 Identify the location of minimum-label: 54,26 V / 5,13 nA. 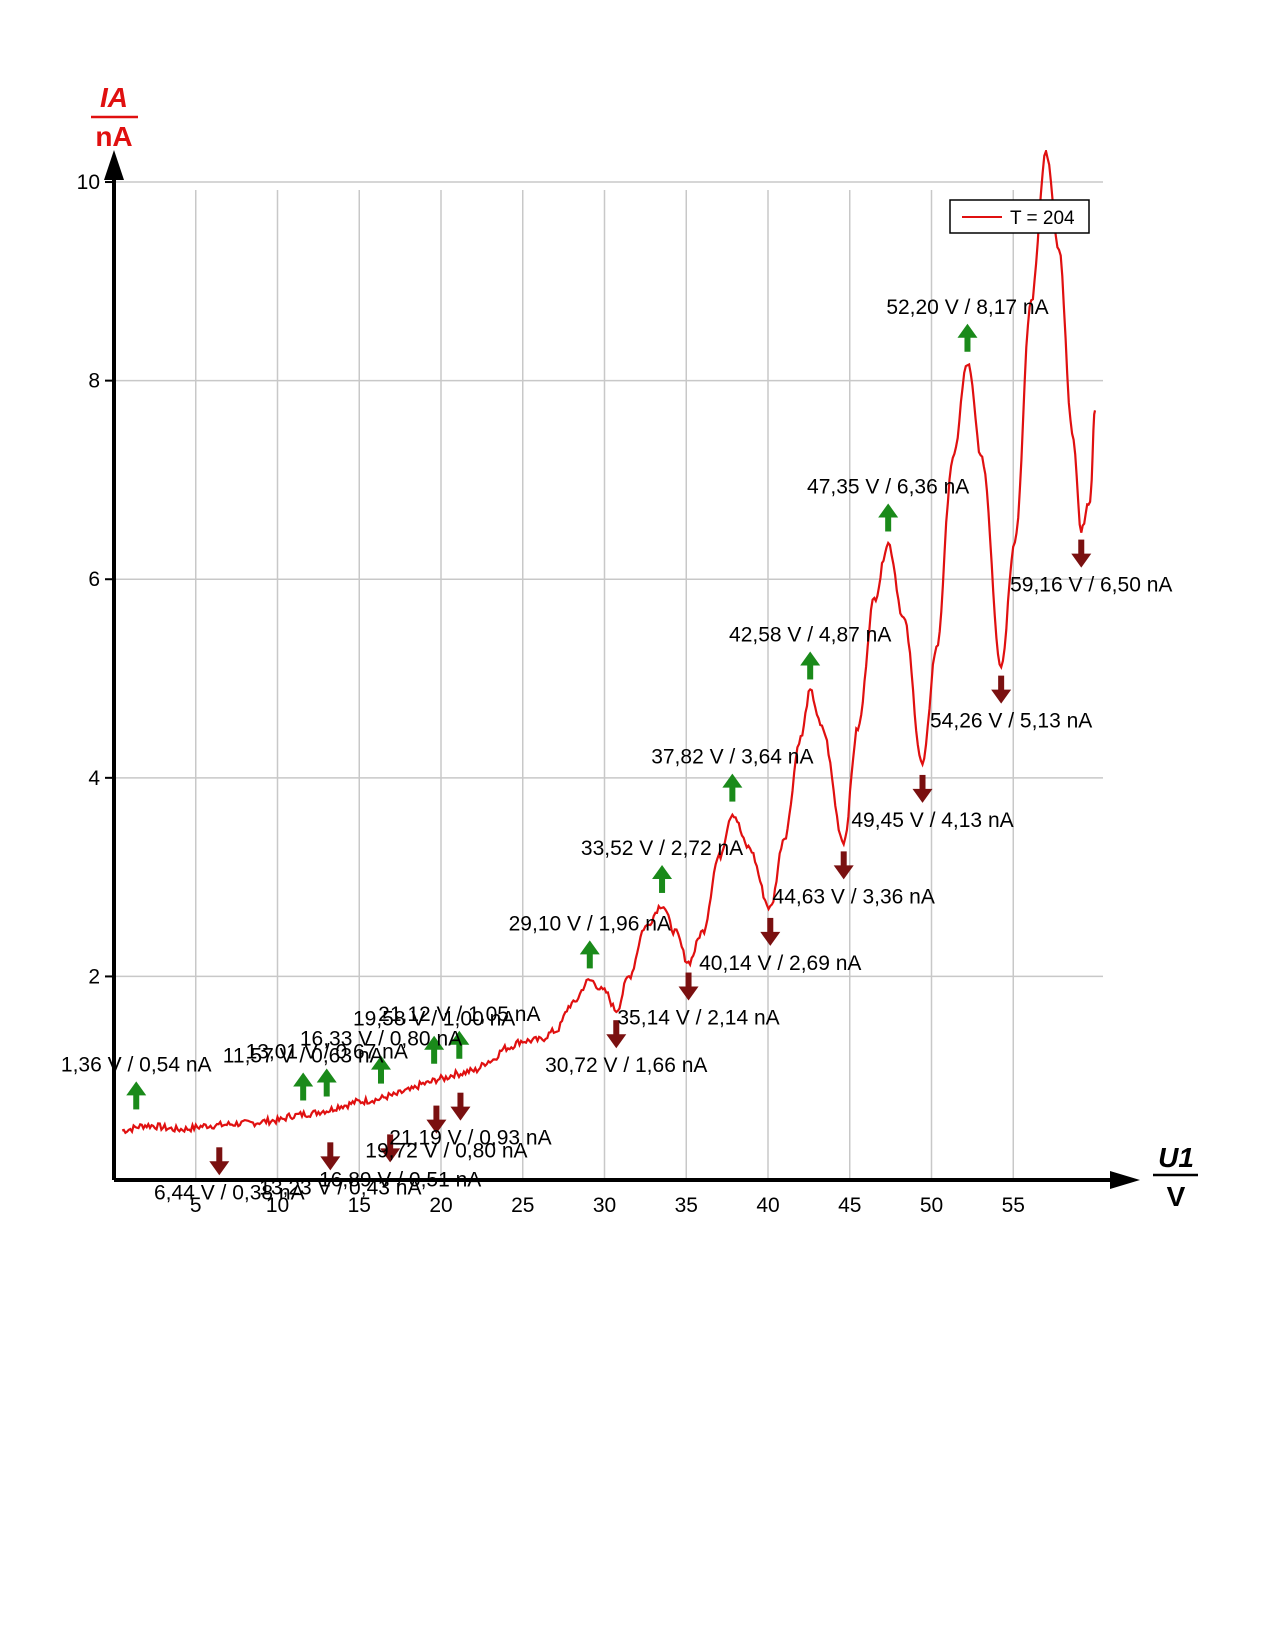
(1011, 721).